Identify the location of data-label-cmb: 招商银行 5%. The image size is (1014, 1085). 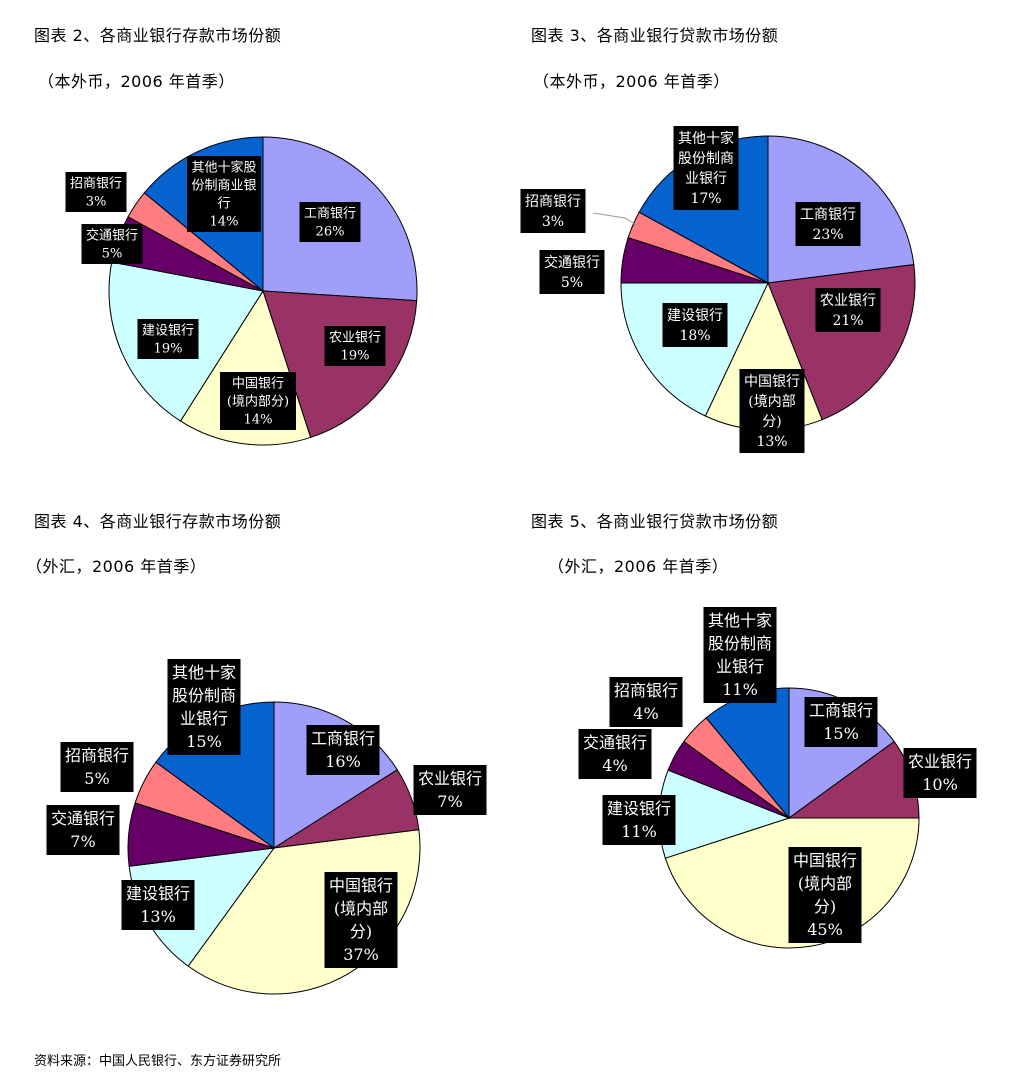
(97, 767).